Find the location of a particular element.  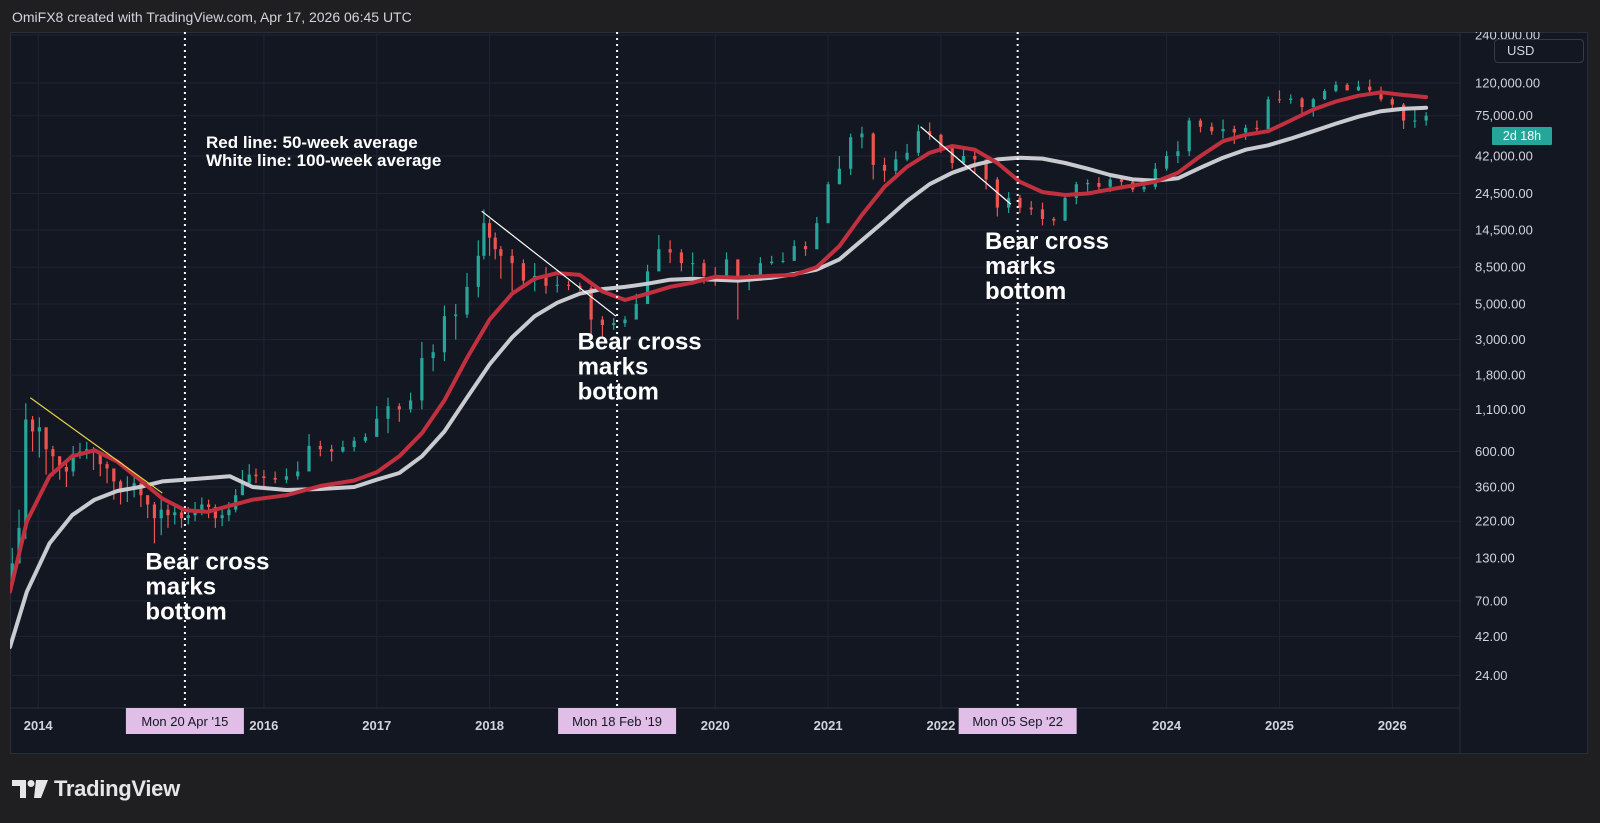

legend-line-1: Red line: 50-week average is located at coordinates (312, 142).